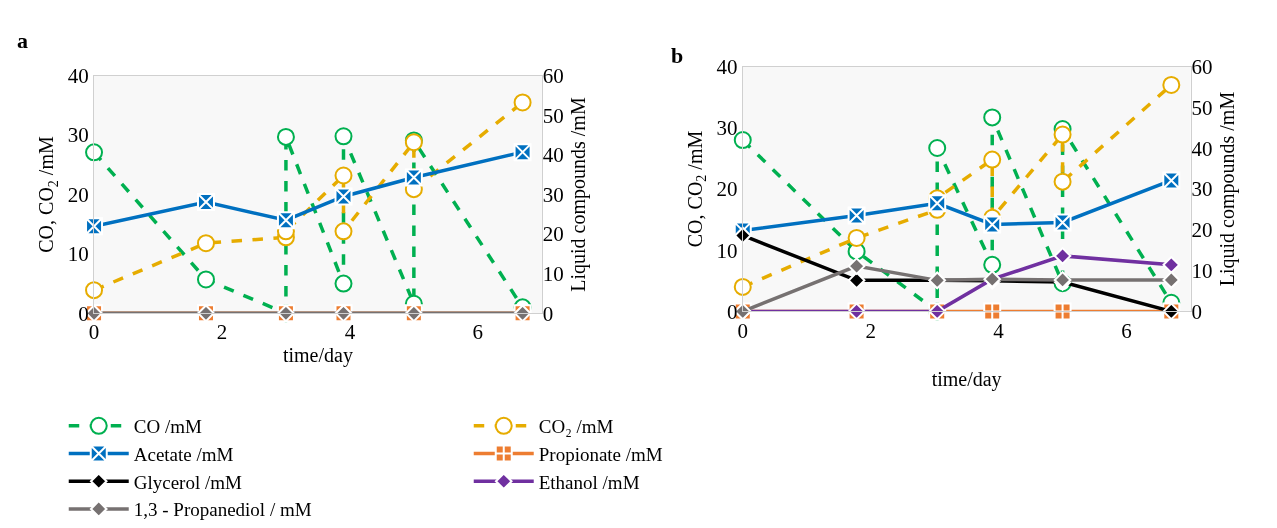 The height and width of the screenshot is (528, 1277). Describe the element at coordinates (183, 454) in the screenshot. I see `legend-label: Acetate /mM` at that location.